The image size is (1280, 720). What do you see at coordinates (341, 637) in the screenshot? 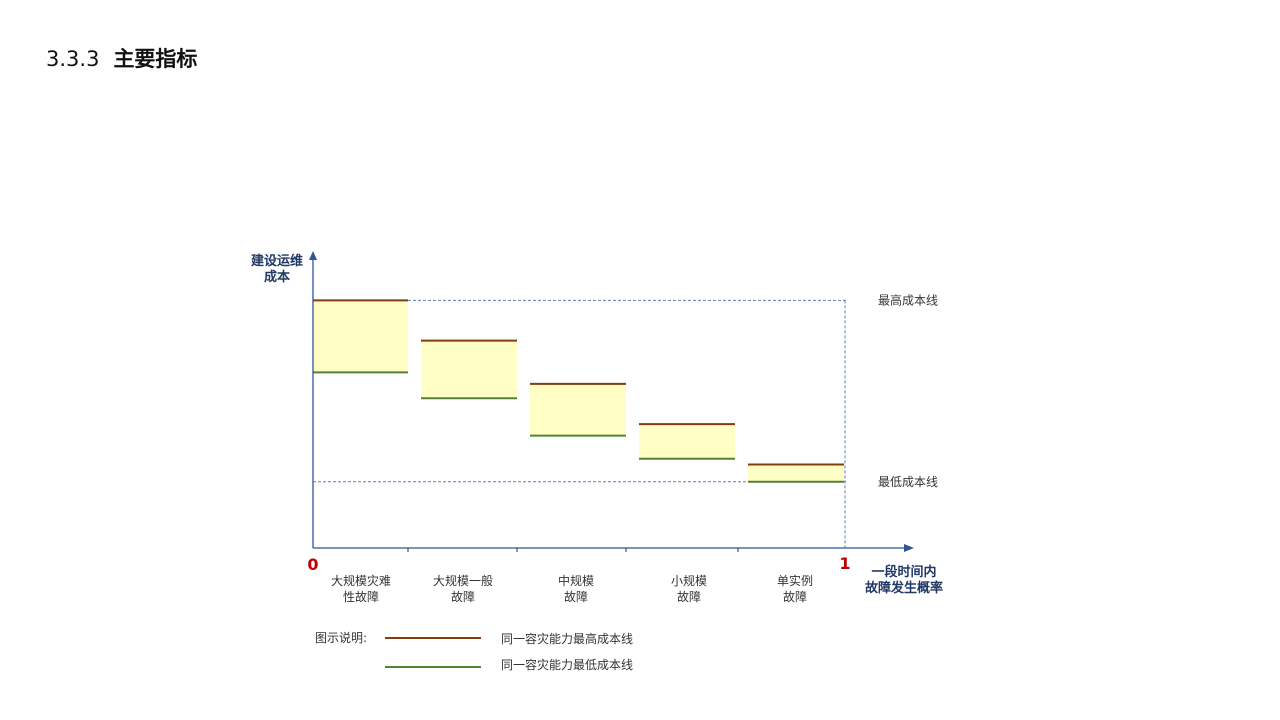
I see `legend-caption: 图示说明:` at bounding box center [341, 637].